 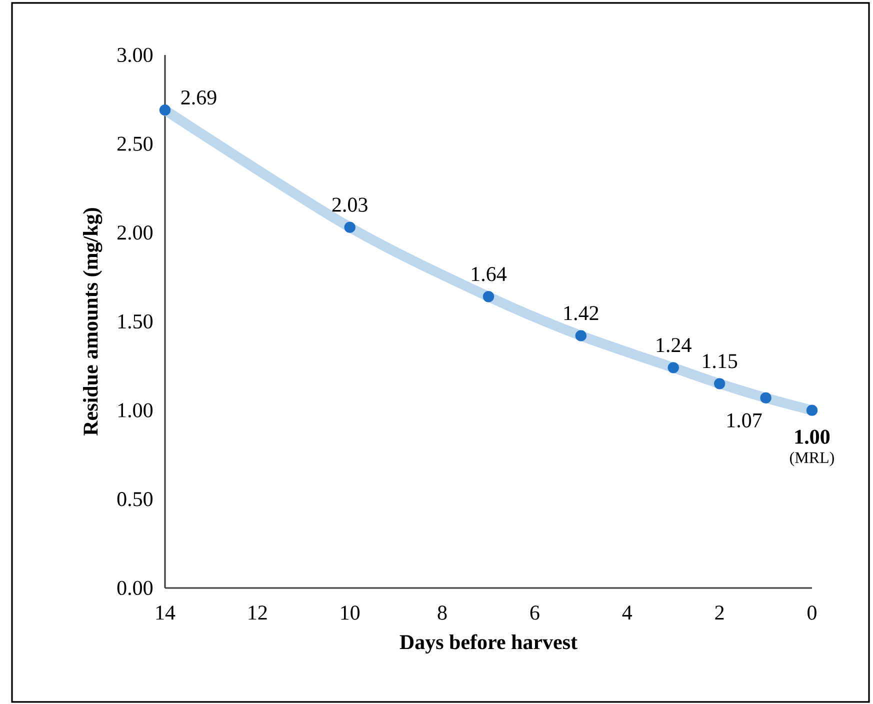 I want to click on y-tick-label: 0.50, so click(x=135, y=499).